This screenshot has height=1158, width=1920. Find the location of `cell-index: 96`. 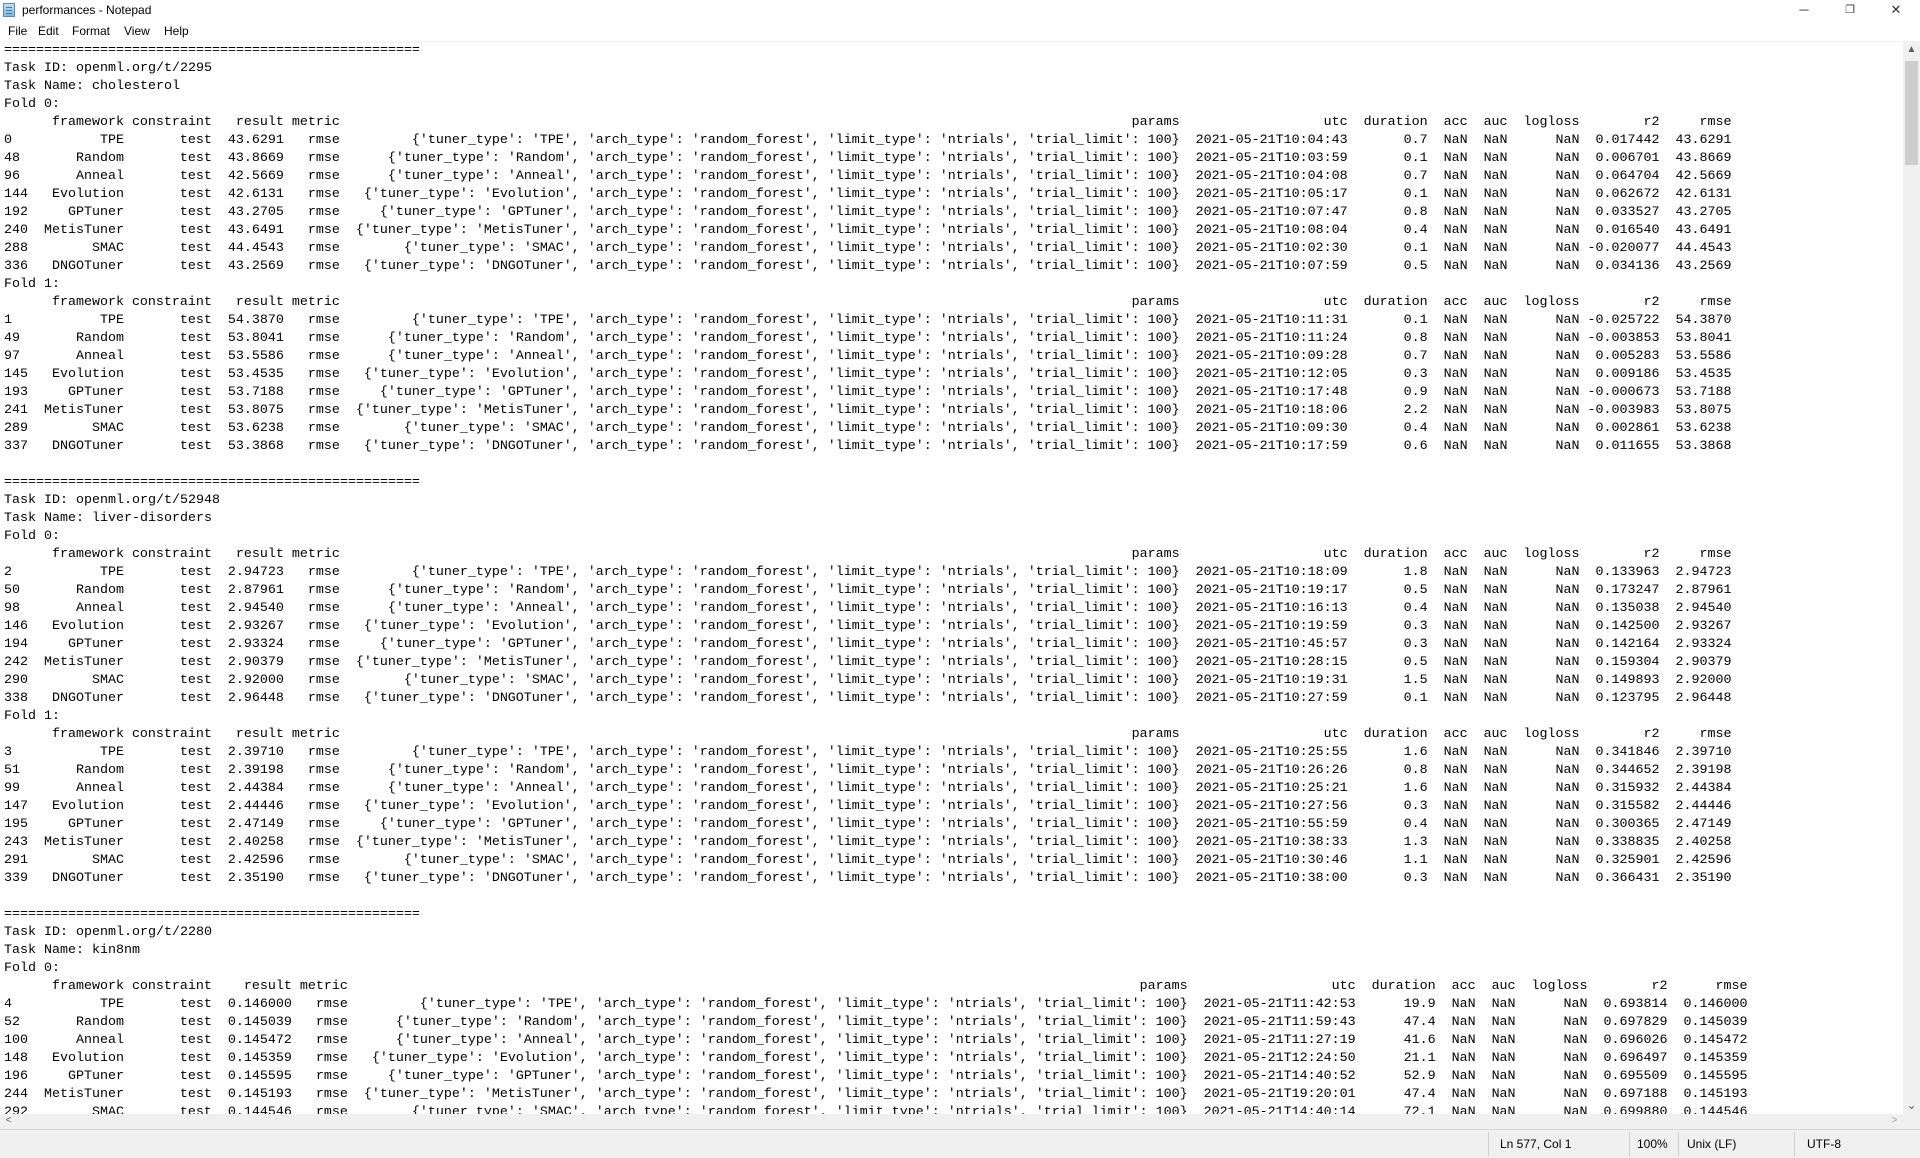

cell-index: 96 is located at coordinates (12, 176).